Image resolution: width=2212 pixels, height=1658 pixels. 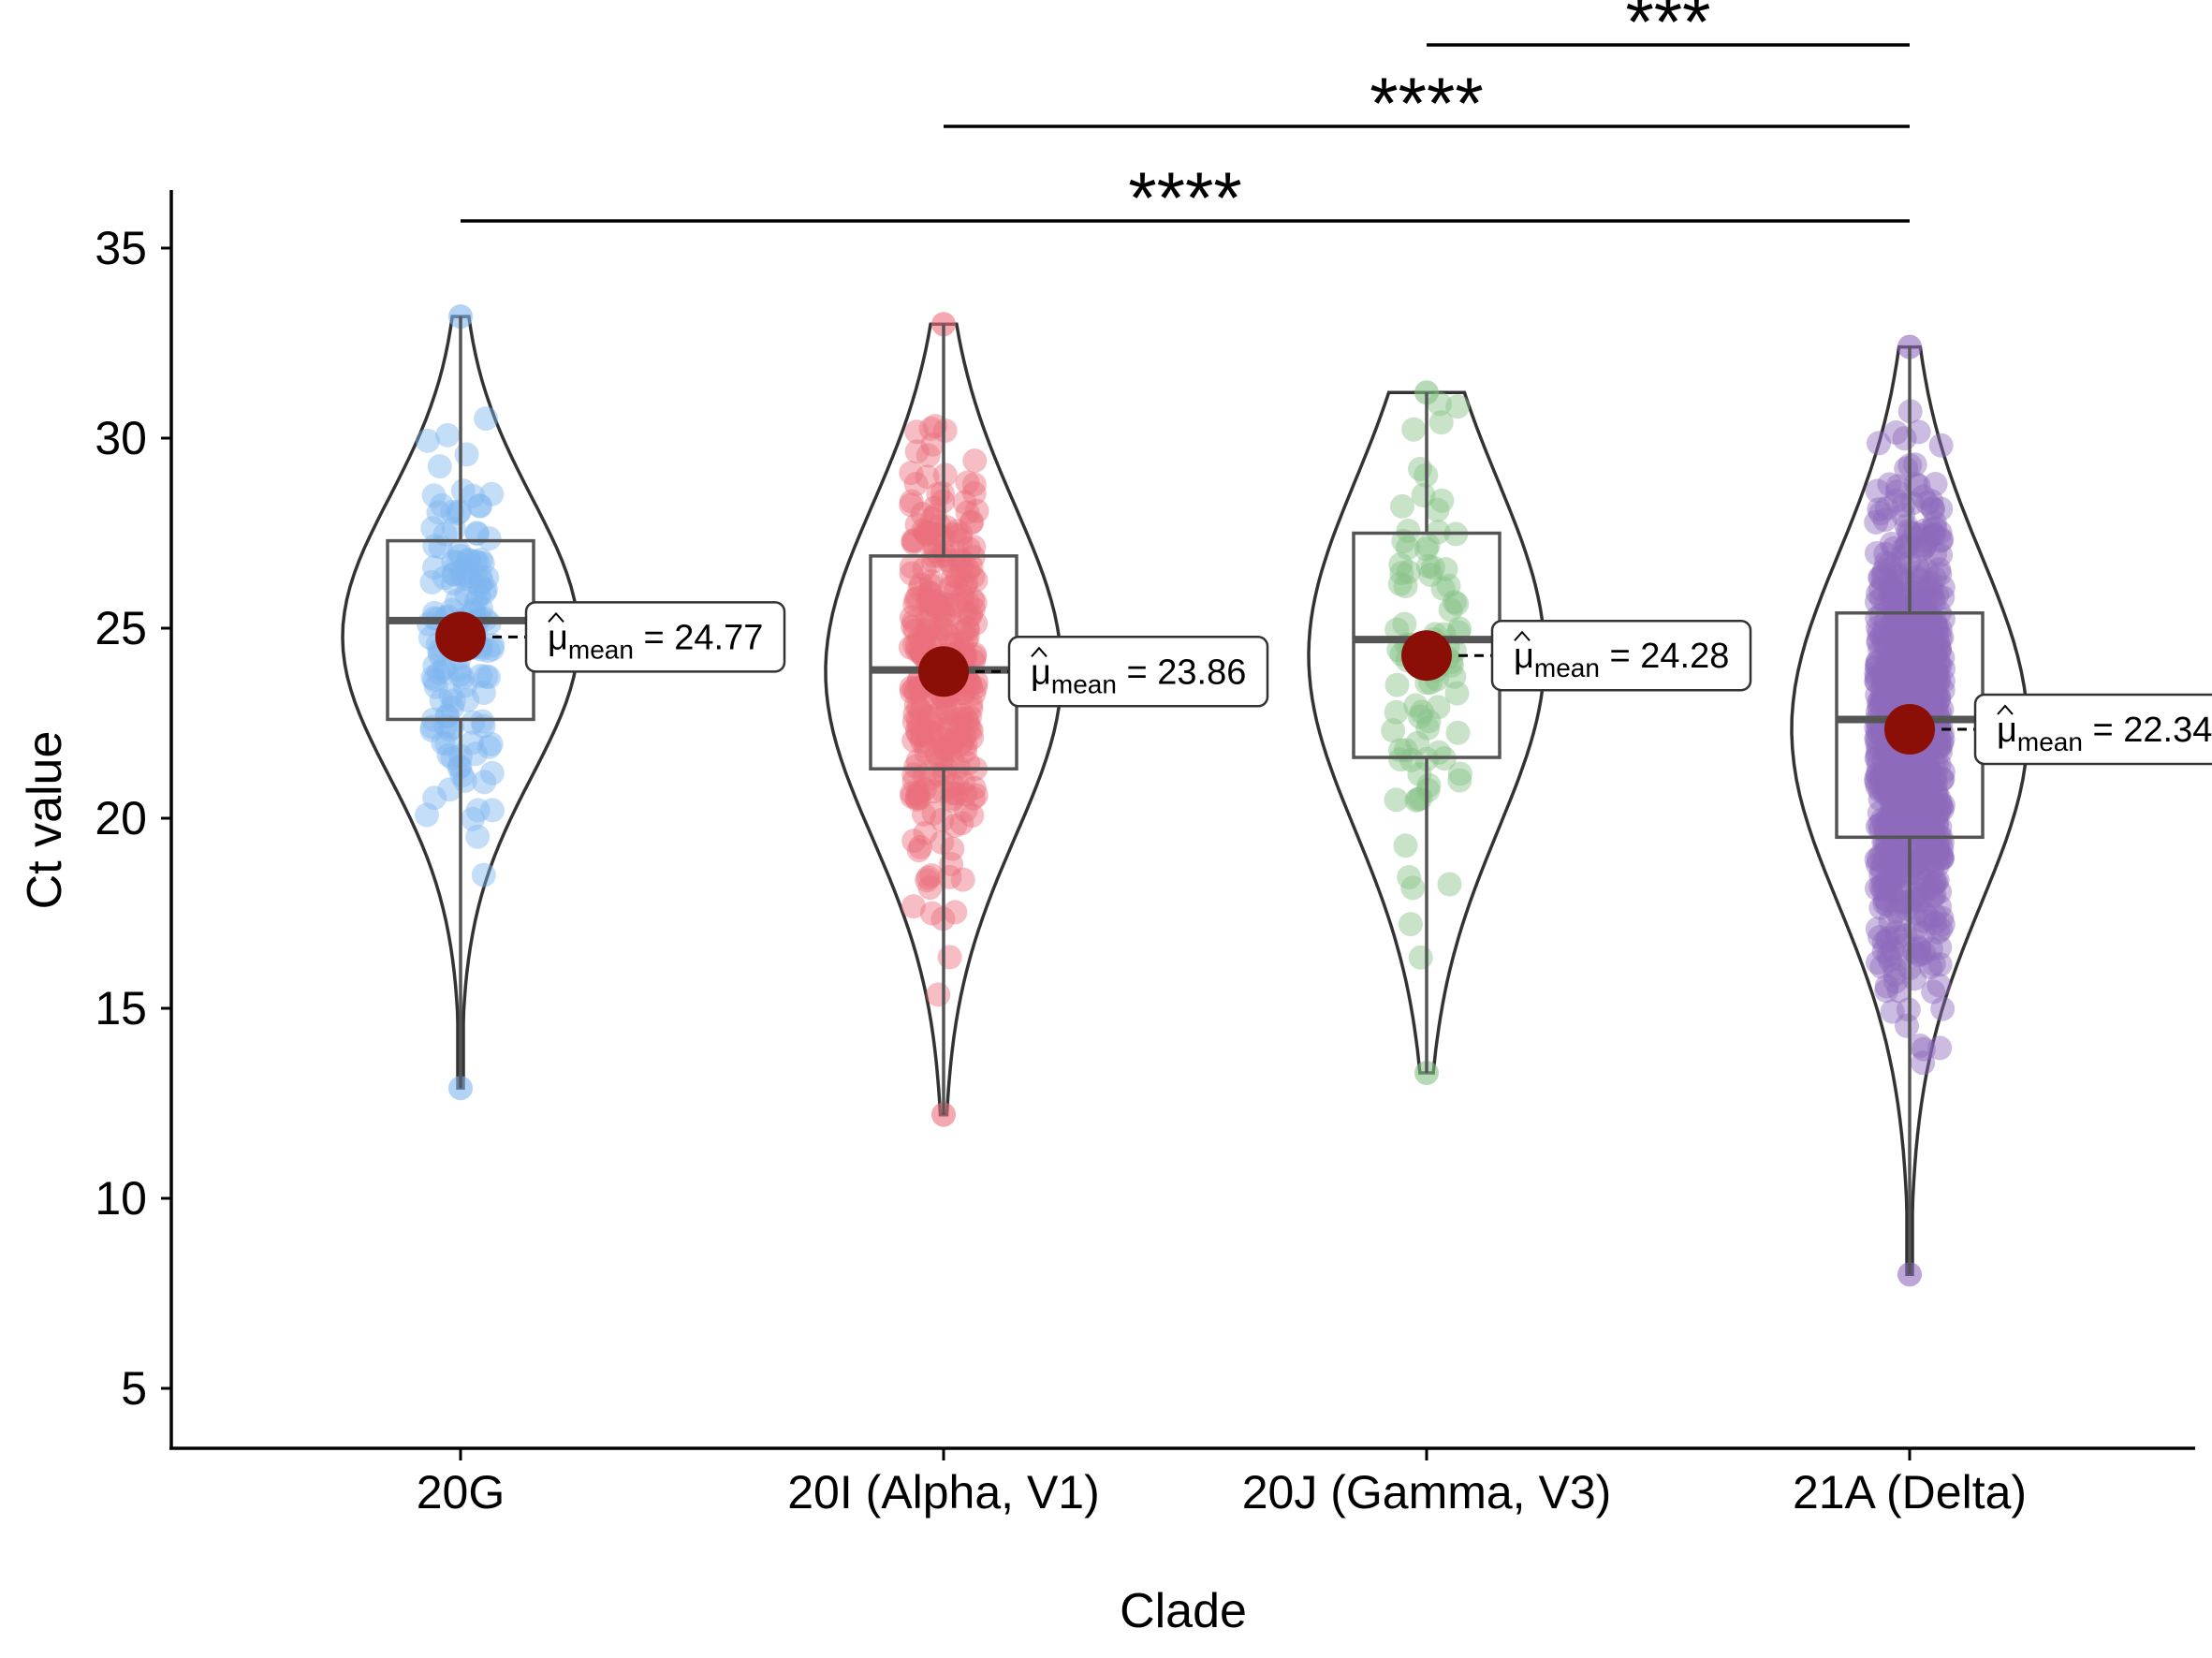 What do you see at coordinates (121, 1008) in the screenshot?
I see `y-tick-label: 15` at bounding box center [121, 1008].